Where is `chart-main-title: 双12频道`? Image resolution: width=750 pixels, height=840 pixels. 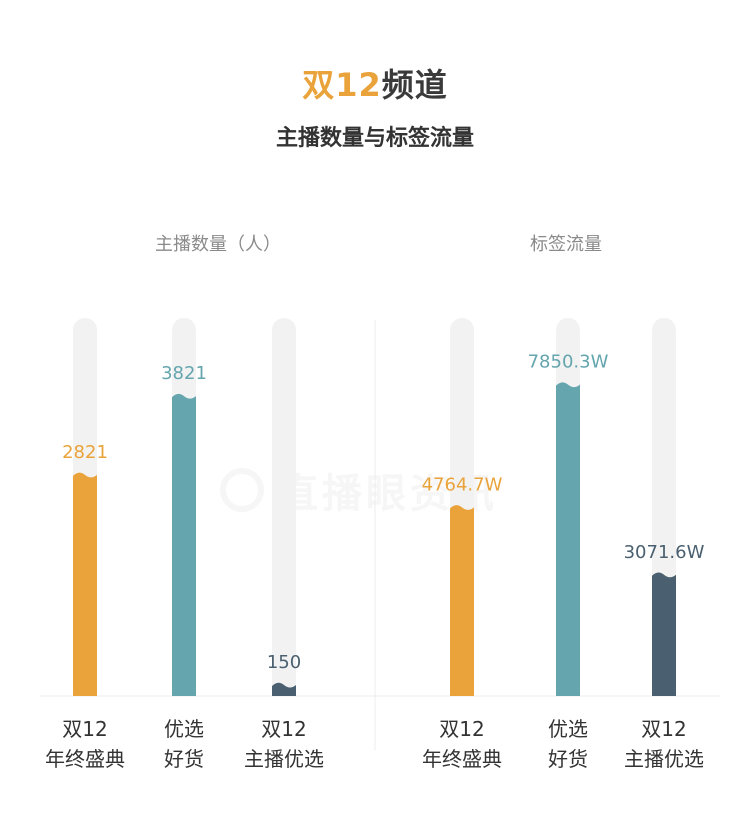 chart-main-title: 双12频道 is located at coordinates (375, 83).